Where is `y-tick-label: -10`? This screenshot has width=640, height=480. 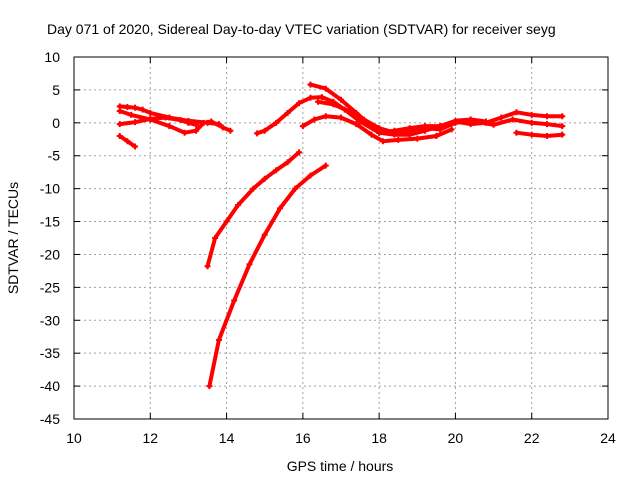 y-tick-label: -10 is located at coordinates (50, 189).